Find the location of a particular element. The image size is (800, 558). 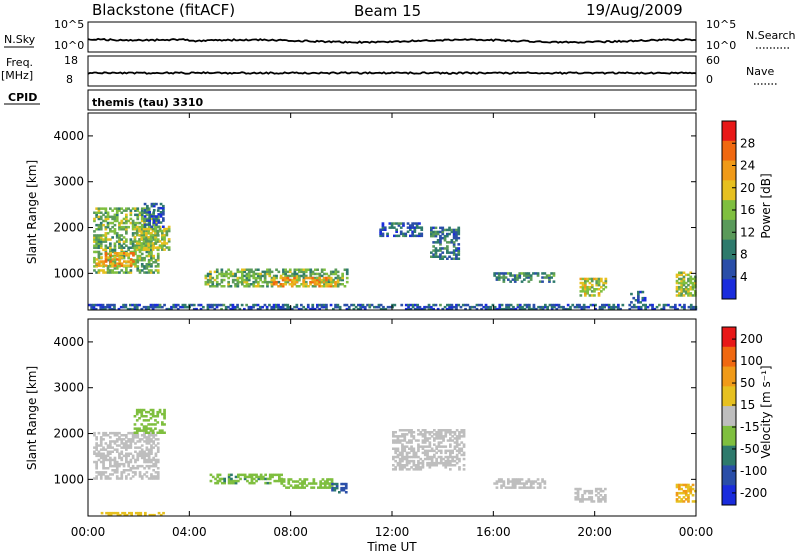

power-heatmap is located at coordinates (393, 256).